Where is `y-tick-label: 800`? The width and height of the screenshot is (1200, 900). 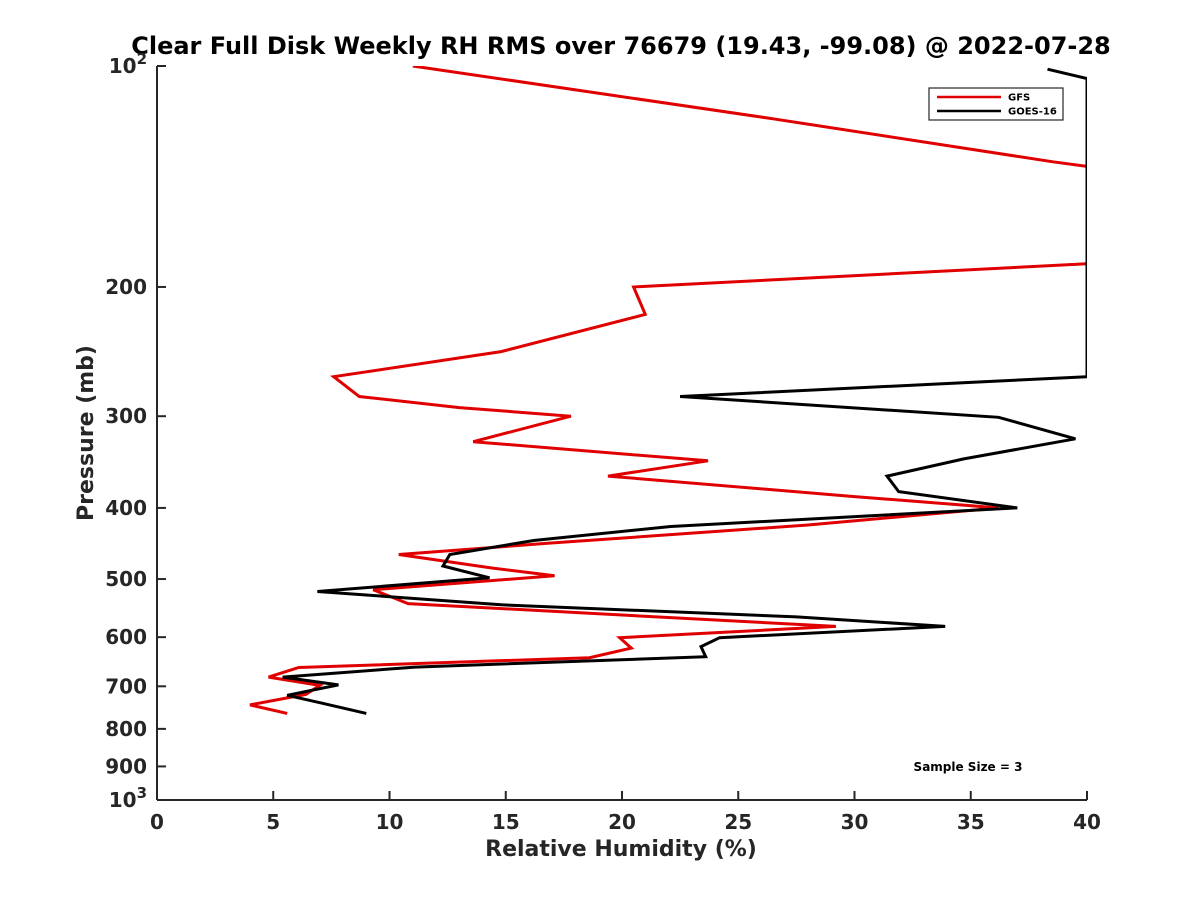
y-tick-label: 800 is located at coordinates (126, 729).